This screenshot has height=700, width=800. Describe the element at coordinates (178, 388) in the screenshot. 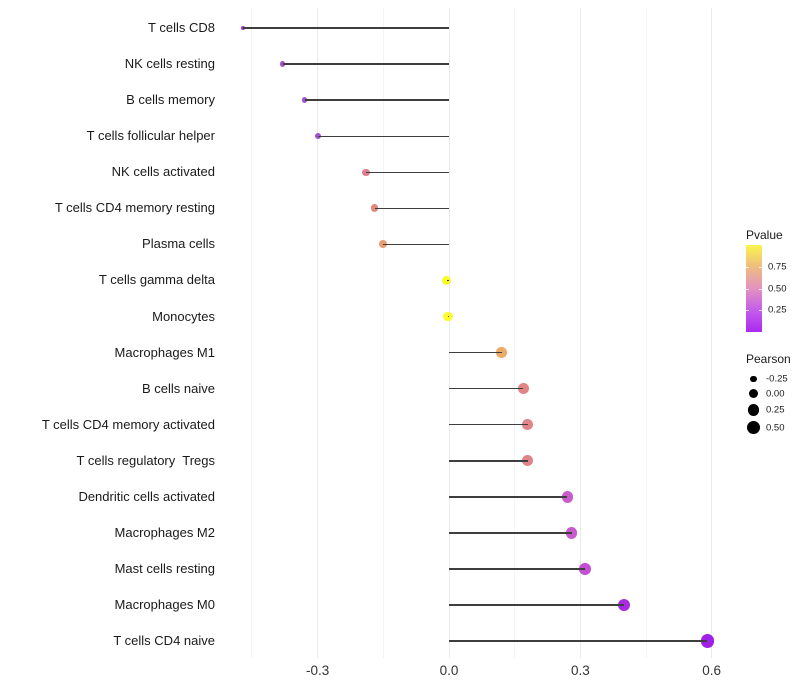

I see `y-axis-label: B cells naive` at that location.